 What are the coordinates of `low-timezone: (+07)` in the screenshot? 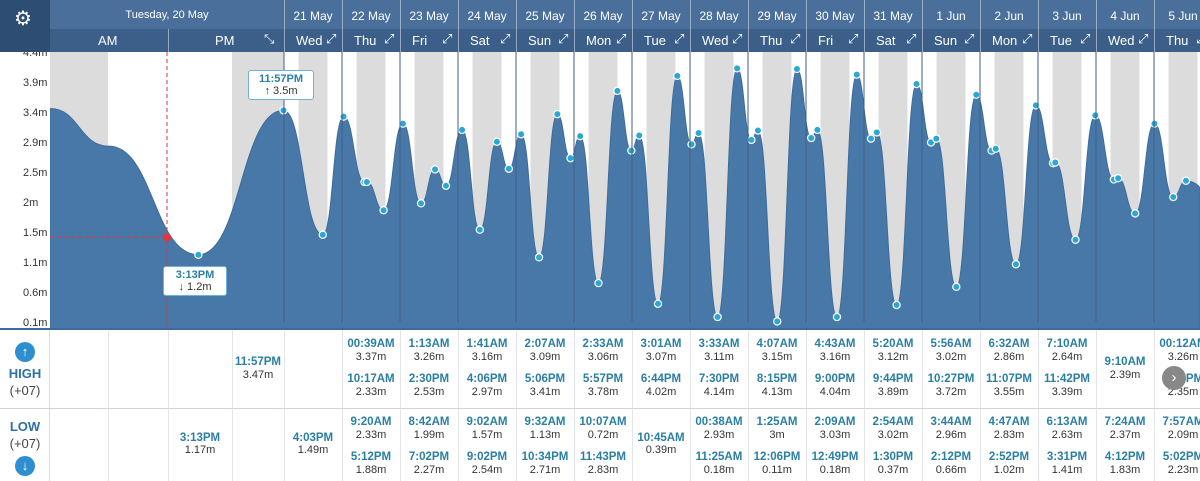 It's located at (25, 443).